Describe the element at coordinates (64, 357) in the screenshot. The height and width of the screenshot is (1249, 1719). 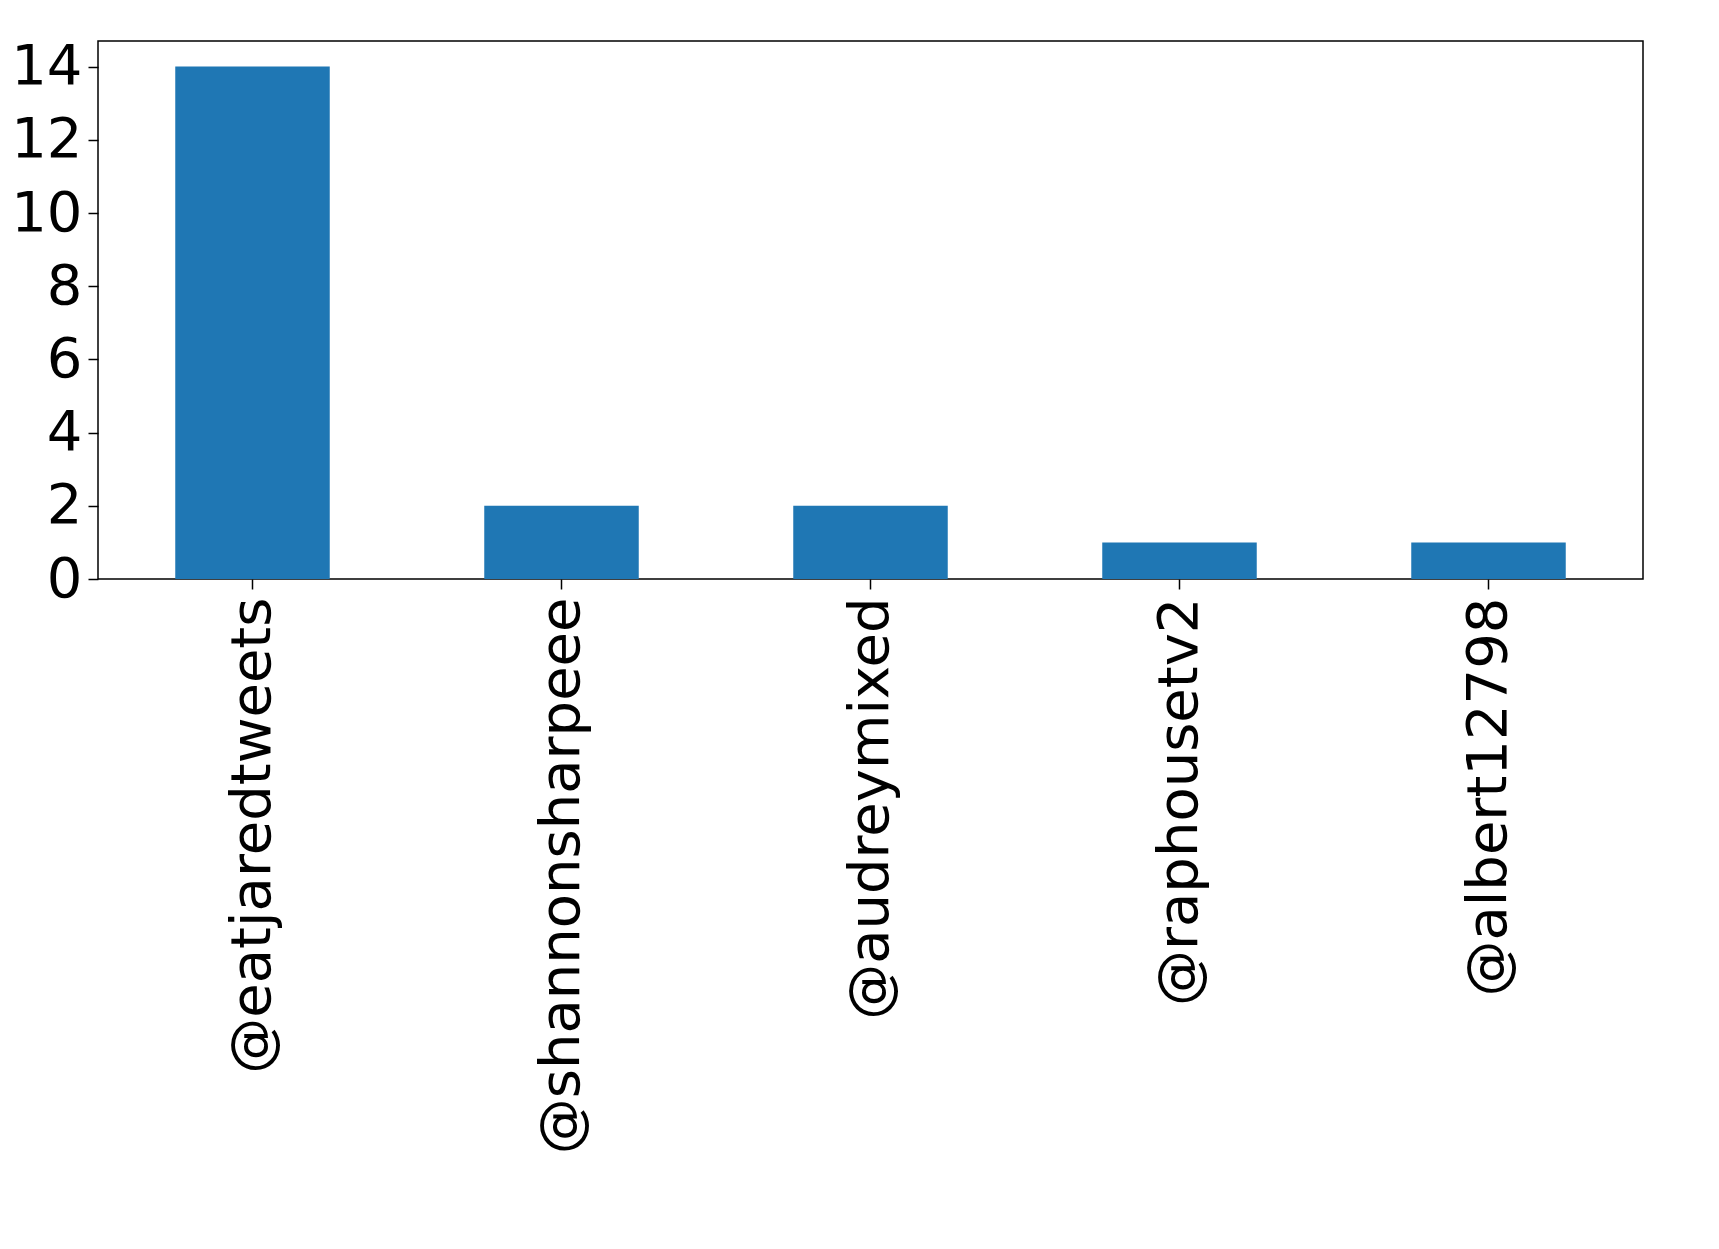
I see `y-tick-label: 6` at that location.